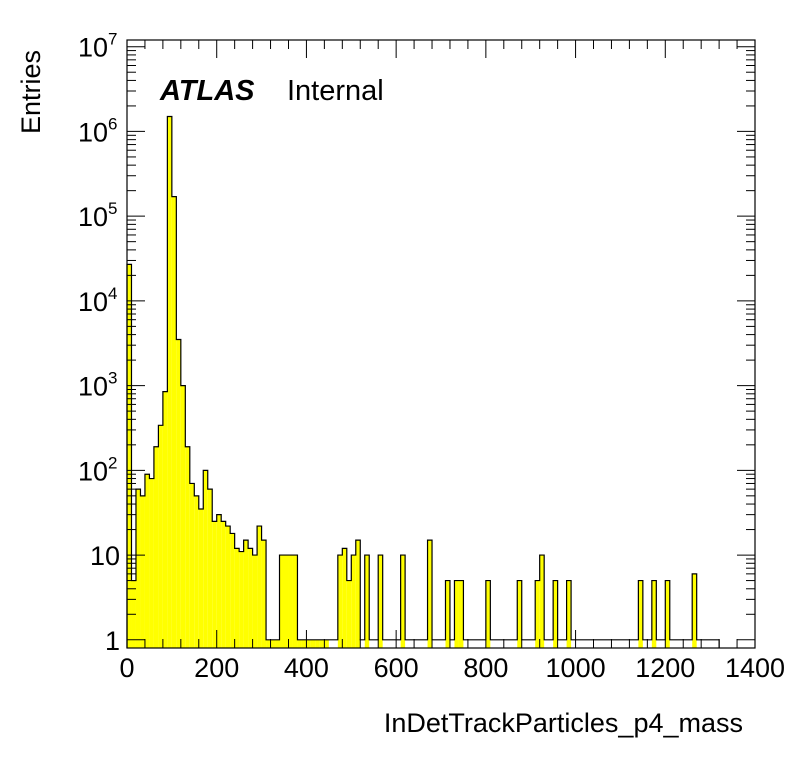 This screenshot has height=772, width=796. I want to click on y-tick-label: 10⁴, so click(98, 300).